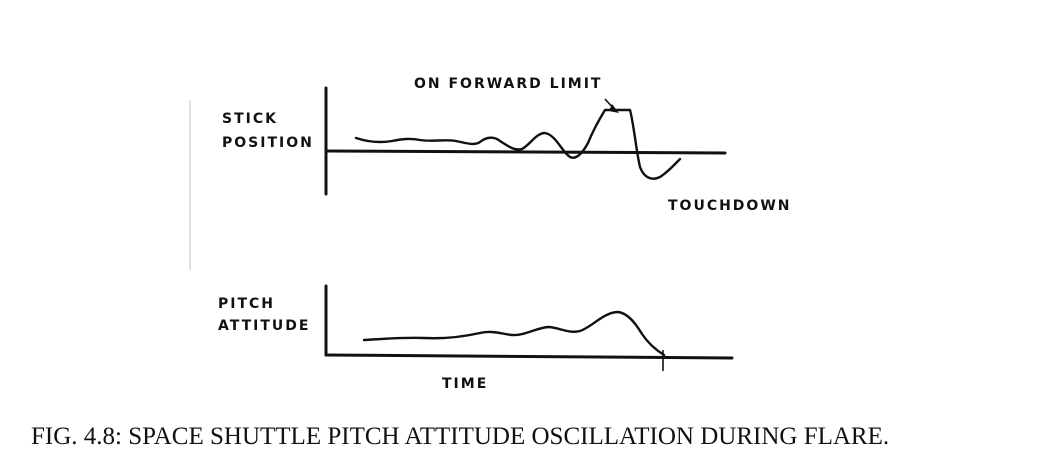  What do you see at coordinates (730, 206) in the screenshot?
I see `touchdown-label: TOUCHDOWN` at bounding box center [730, 206].